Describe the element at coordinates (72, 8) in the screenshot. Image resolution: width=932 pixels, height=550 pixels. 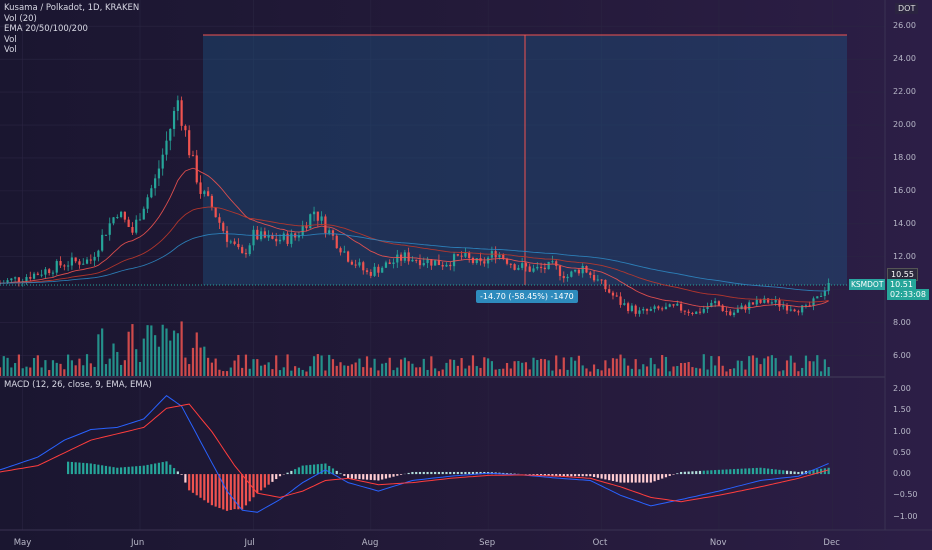
I see `symbol-title: Kusama / Polkadot, 1D, KRAKEN` at that location.